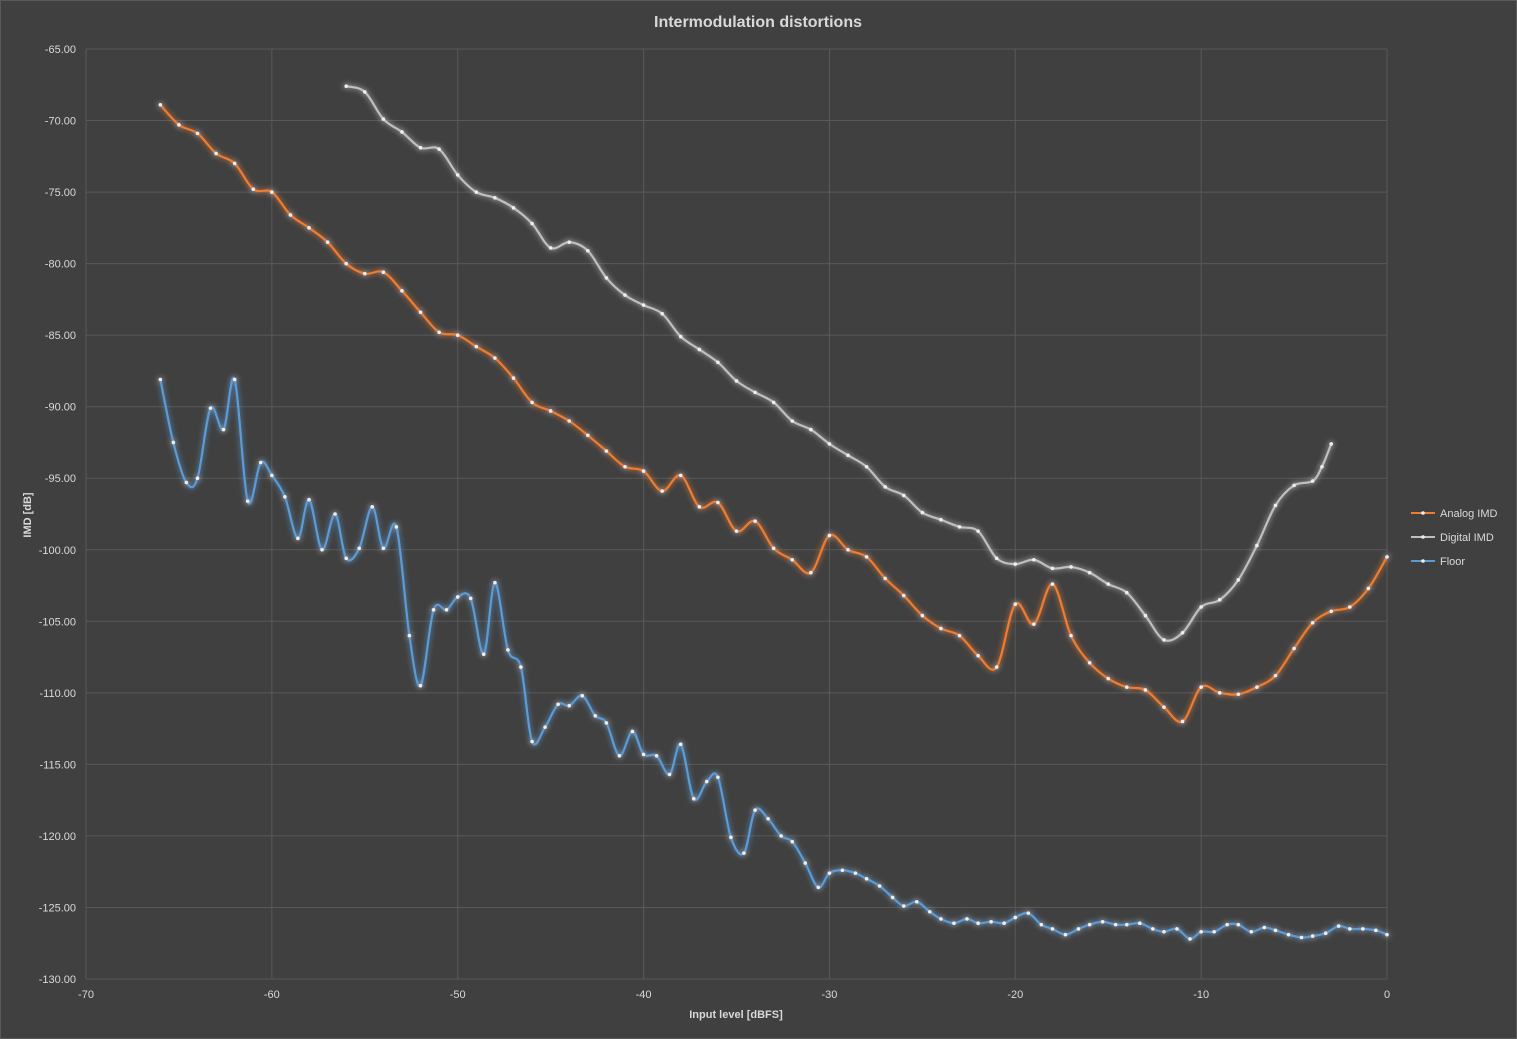 The height and width of the screenshot is (1039, 1517). What do you see at coordinates (829, 995) in the screenshot?
I see `x-tick-label: -30` at bounding box center [829, 995].